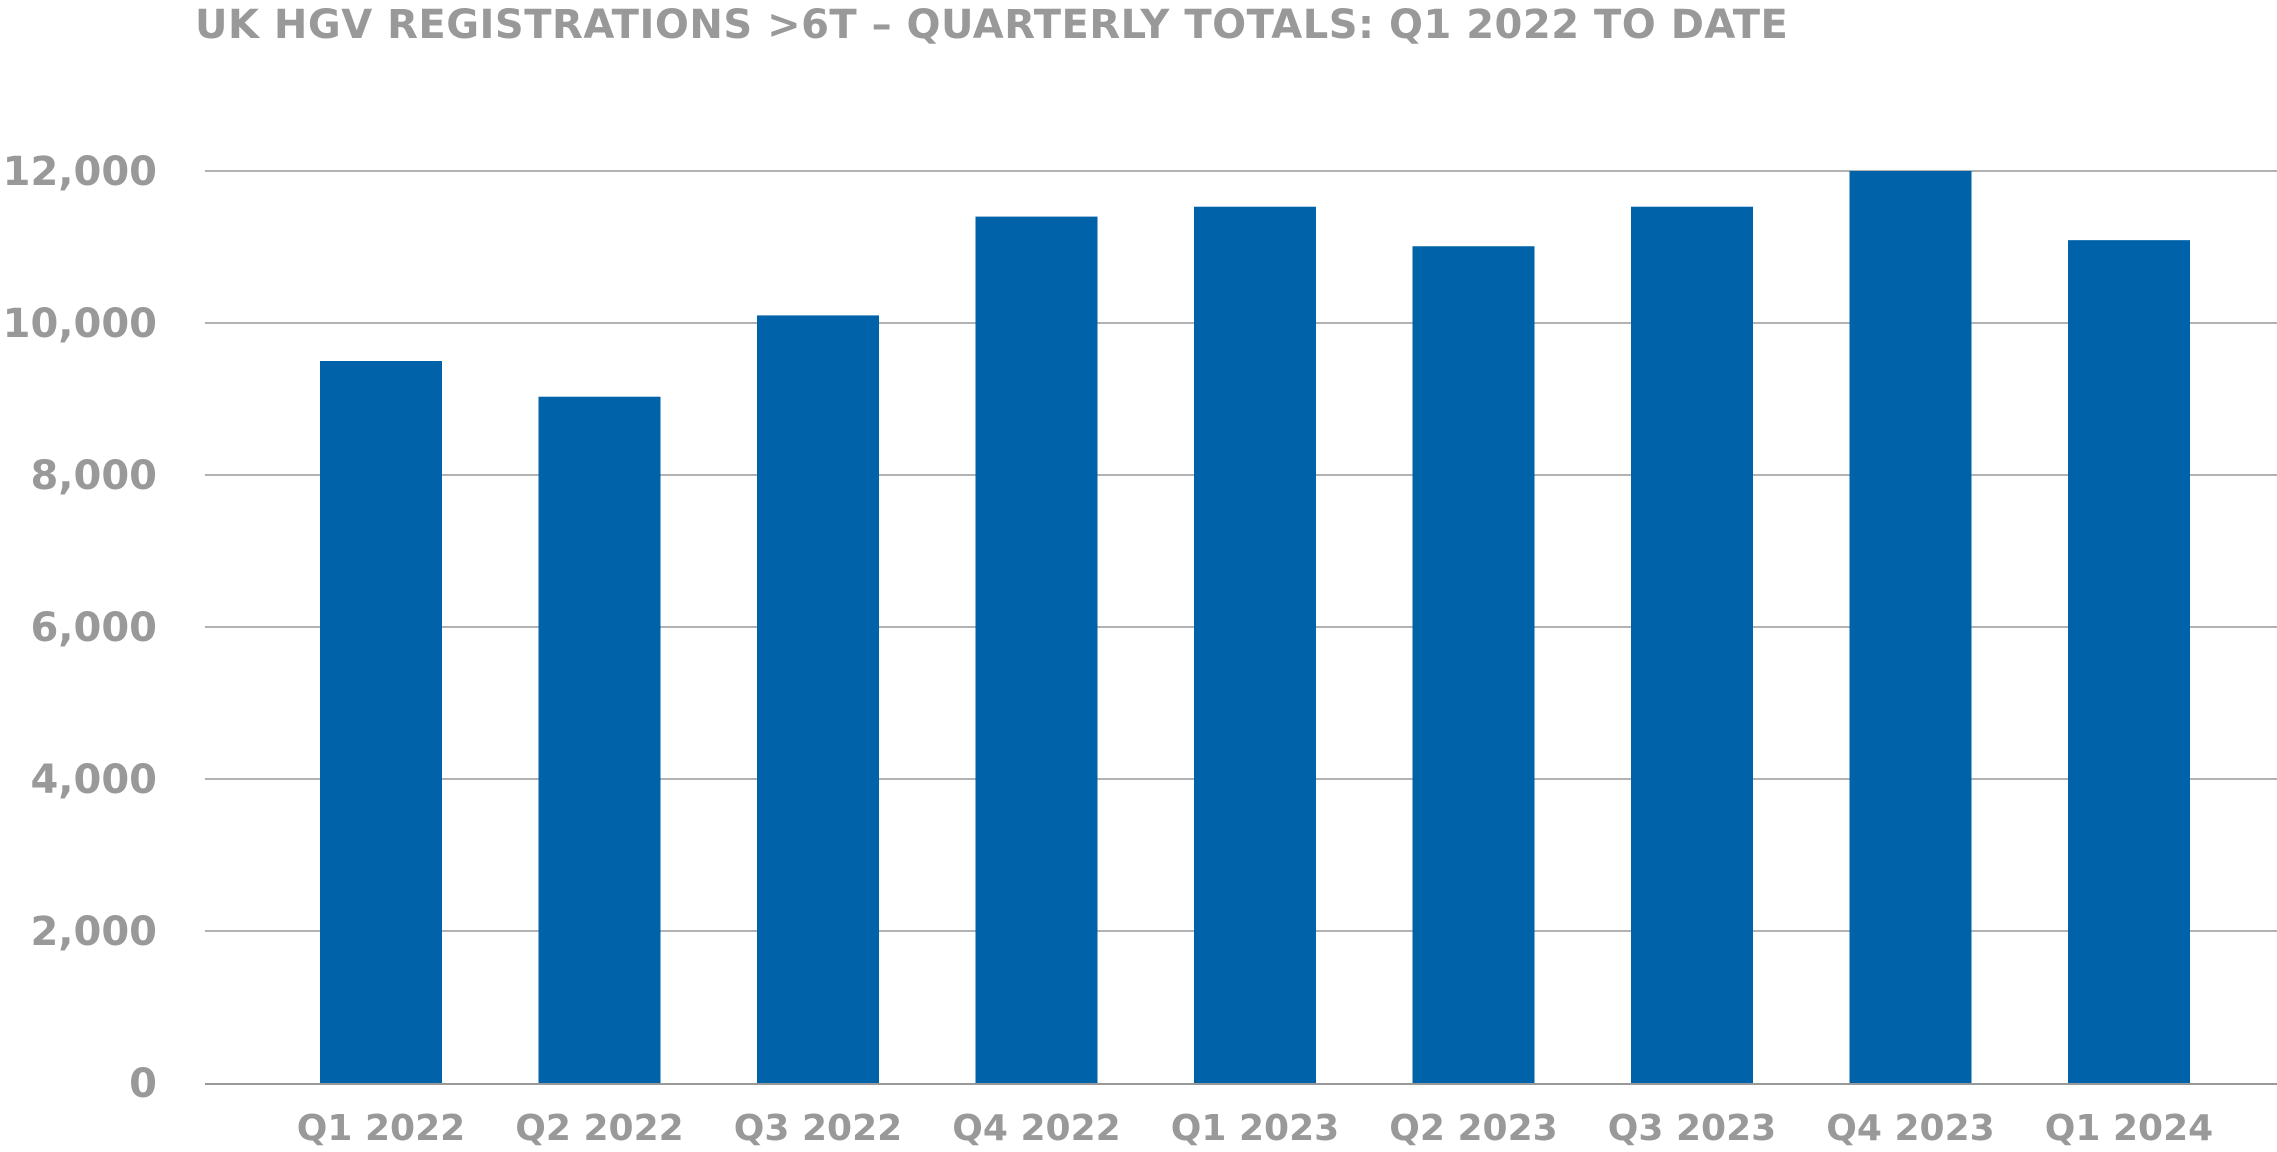  I want to click on y-tick-label: 2,000, so click(93, 932).